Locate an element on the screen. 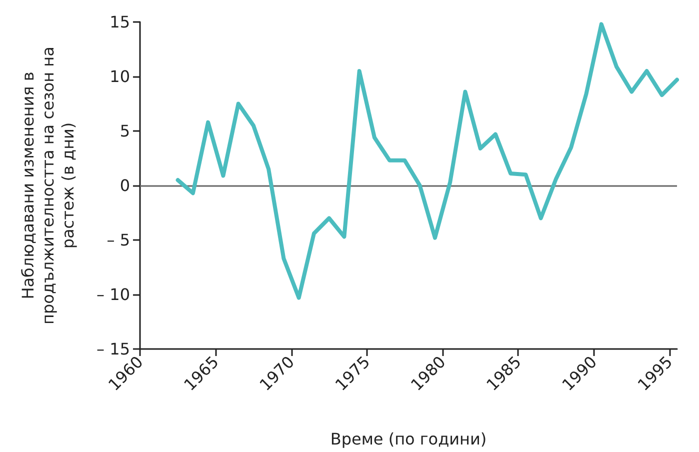 This screenshot has height=452, width=699. y-tick-label: 15 is located at coordinates (120, 22).